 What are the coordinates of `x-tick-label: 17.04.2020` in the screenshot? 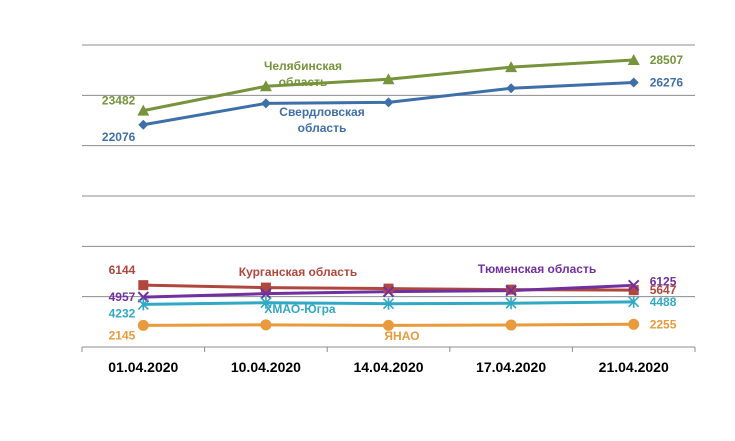 It's located at (511, 367).